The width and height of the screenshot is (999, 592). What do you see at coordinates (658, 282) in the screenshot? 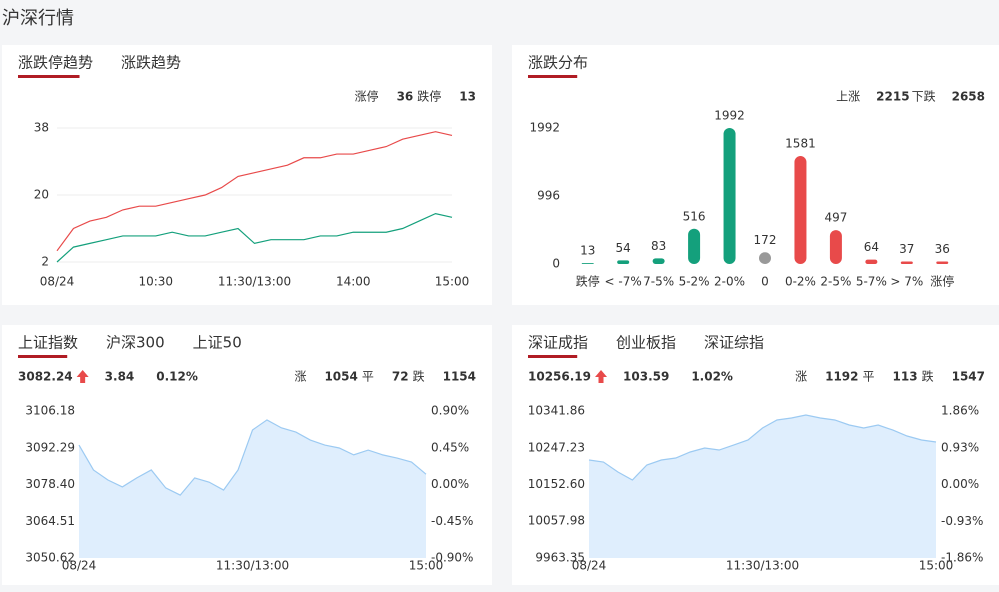
I see `x-tick-label: 7-5%` at bounding box center [658, 282].